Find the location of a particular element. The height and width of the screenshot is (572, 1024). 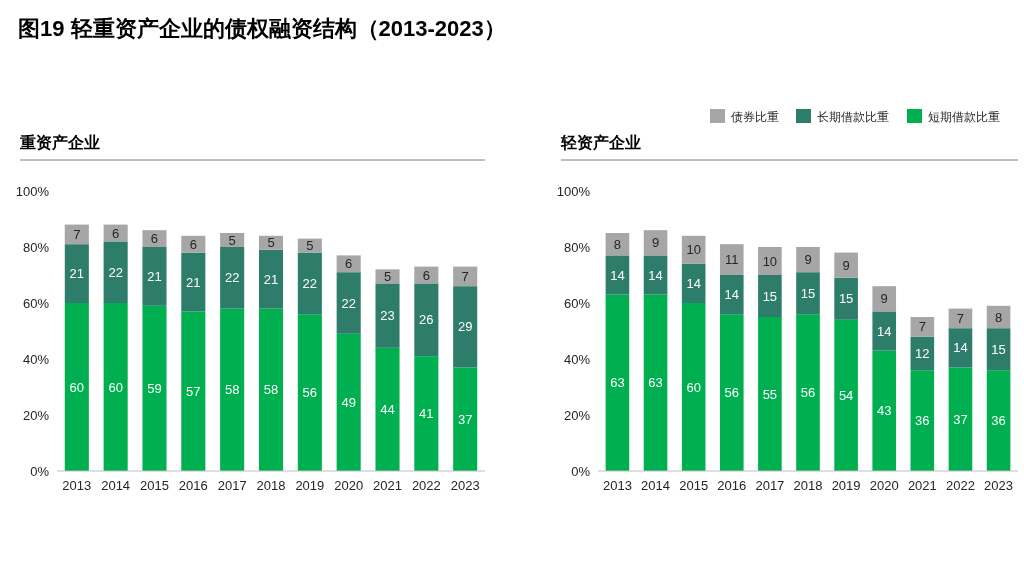

data-label: 23 is located at coordinates (387, 316).